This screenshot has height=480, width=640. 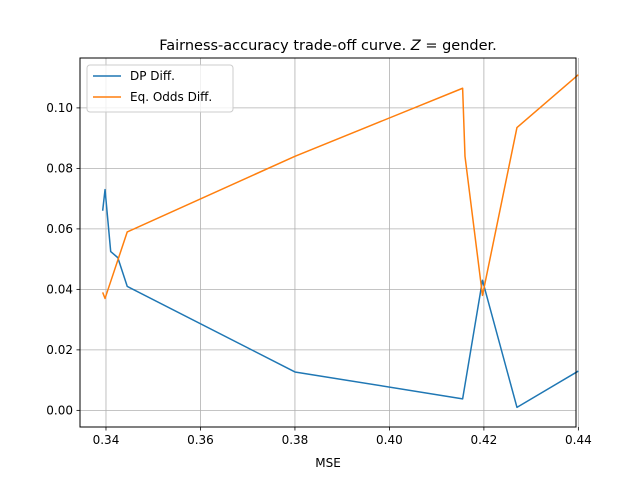 What do you see at coordinates (295, 440) in the screenshot?
I see `x-tick-label: 0.38` at bounding box center [295, 440].